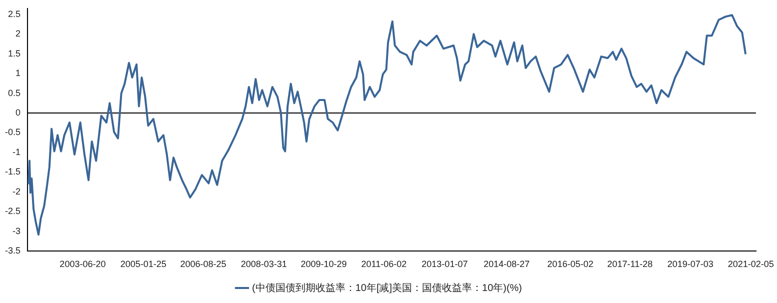  What do you see at coordinates (14, 93) in the screenshot?
I see `y-tick-label: 0.5` at bounding box center [14, 93].